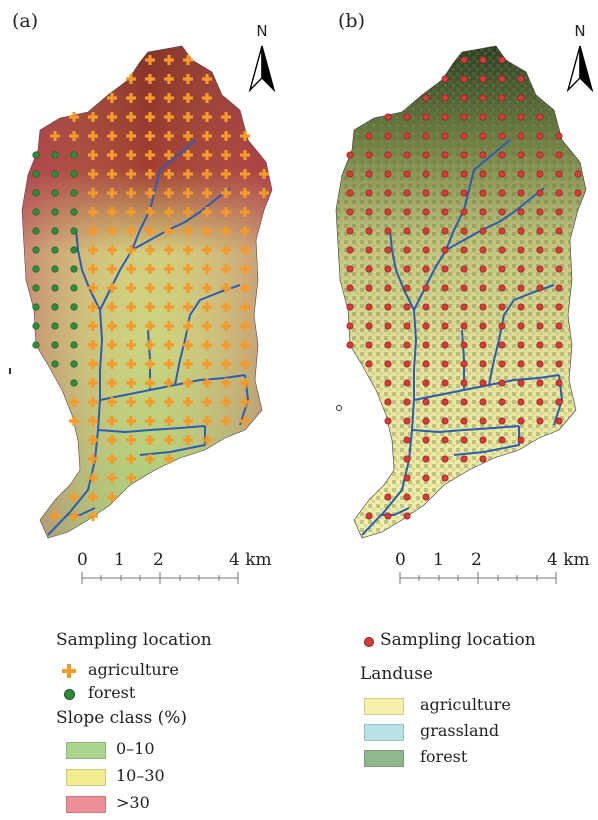 Image resolution: width=598 pixels, height=820 pixels. What do you see at coordinates (460, 730) in the screenshot?
I see `legend-b-grassland: grassland` at bounding box center [460, 730].